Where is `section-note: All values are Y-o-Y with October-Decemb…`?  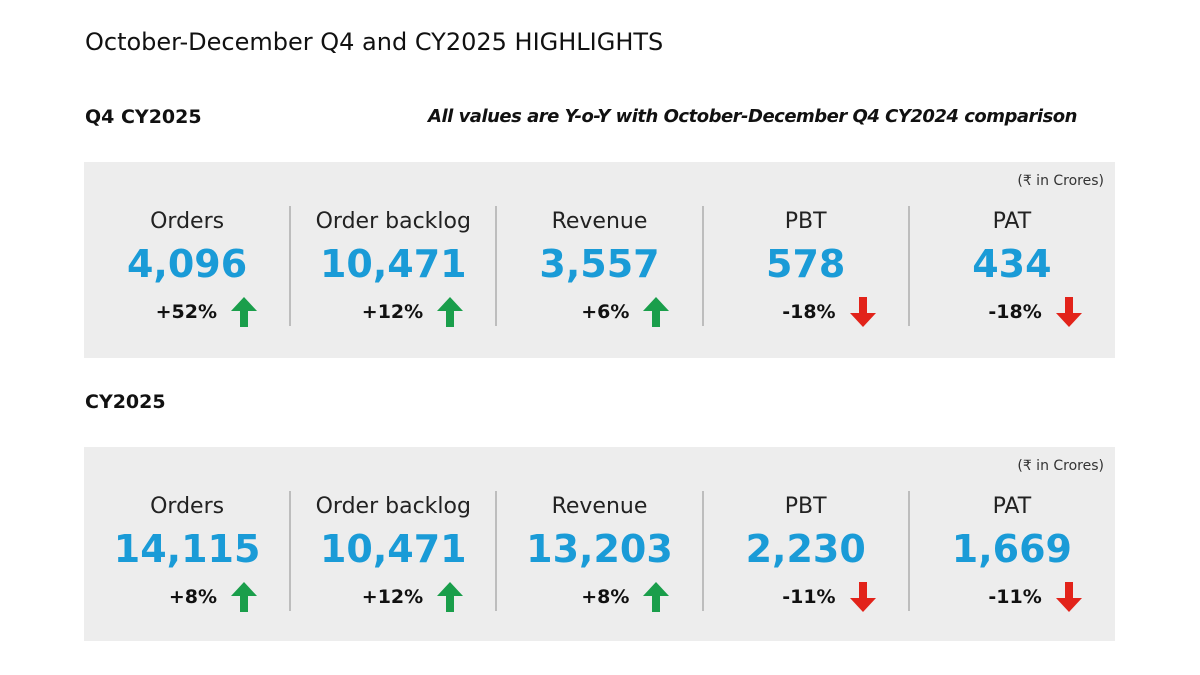
section-note: All values are Y-o-Y with October-Decemb… is located at coordinates (752, 116).